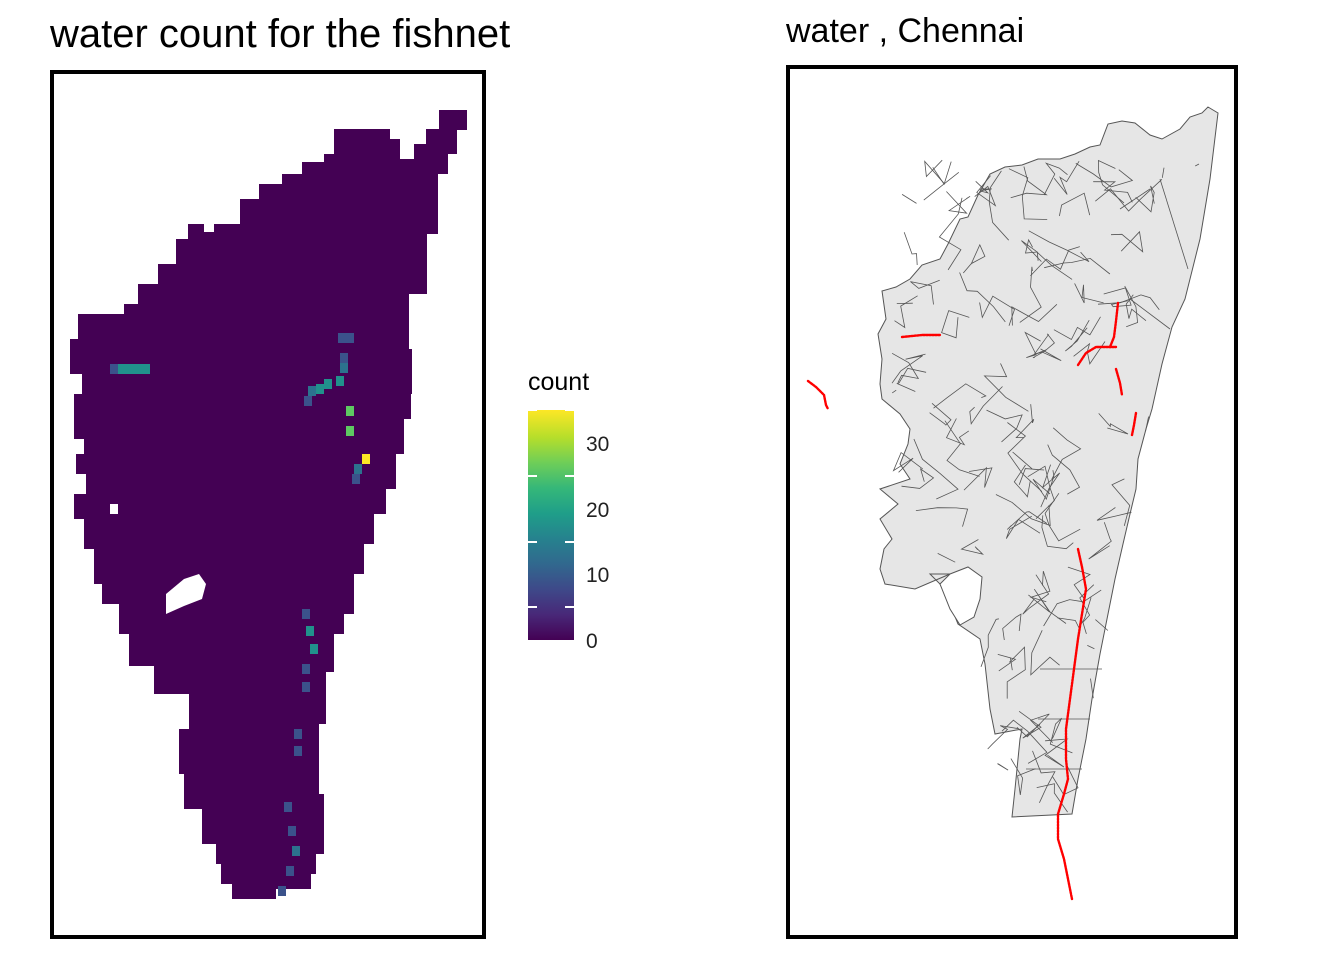 This screenshot has width=1344, height=960. I want to click on left-map-title: water count for the fishnet, so click(280, 34).